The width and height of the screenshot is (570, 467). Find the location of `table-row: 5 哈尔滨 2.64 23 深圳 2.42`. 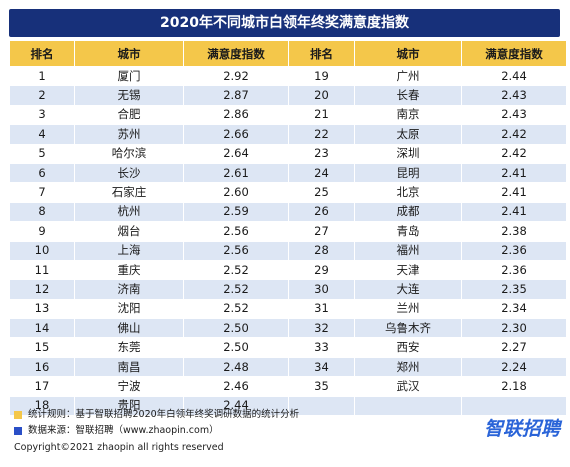

table-row: 5 哈尔滨 2.64 23 深圳 2.42 is located at coordinates (288, 153).